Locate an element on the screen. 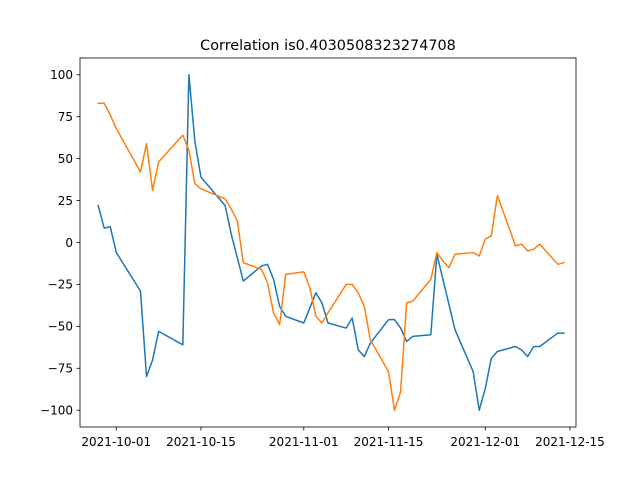 This screenshot has height=480, width=640. y-tick-label: −50 is located at coordinates (60, 327).